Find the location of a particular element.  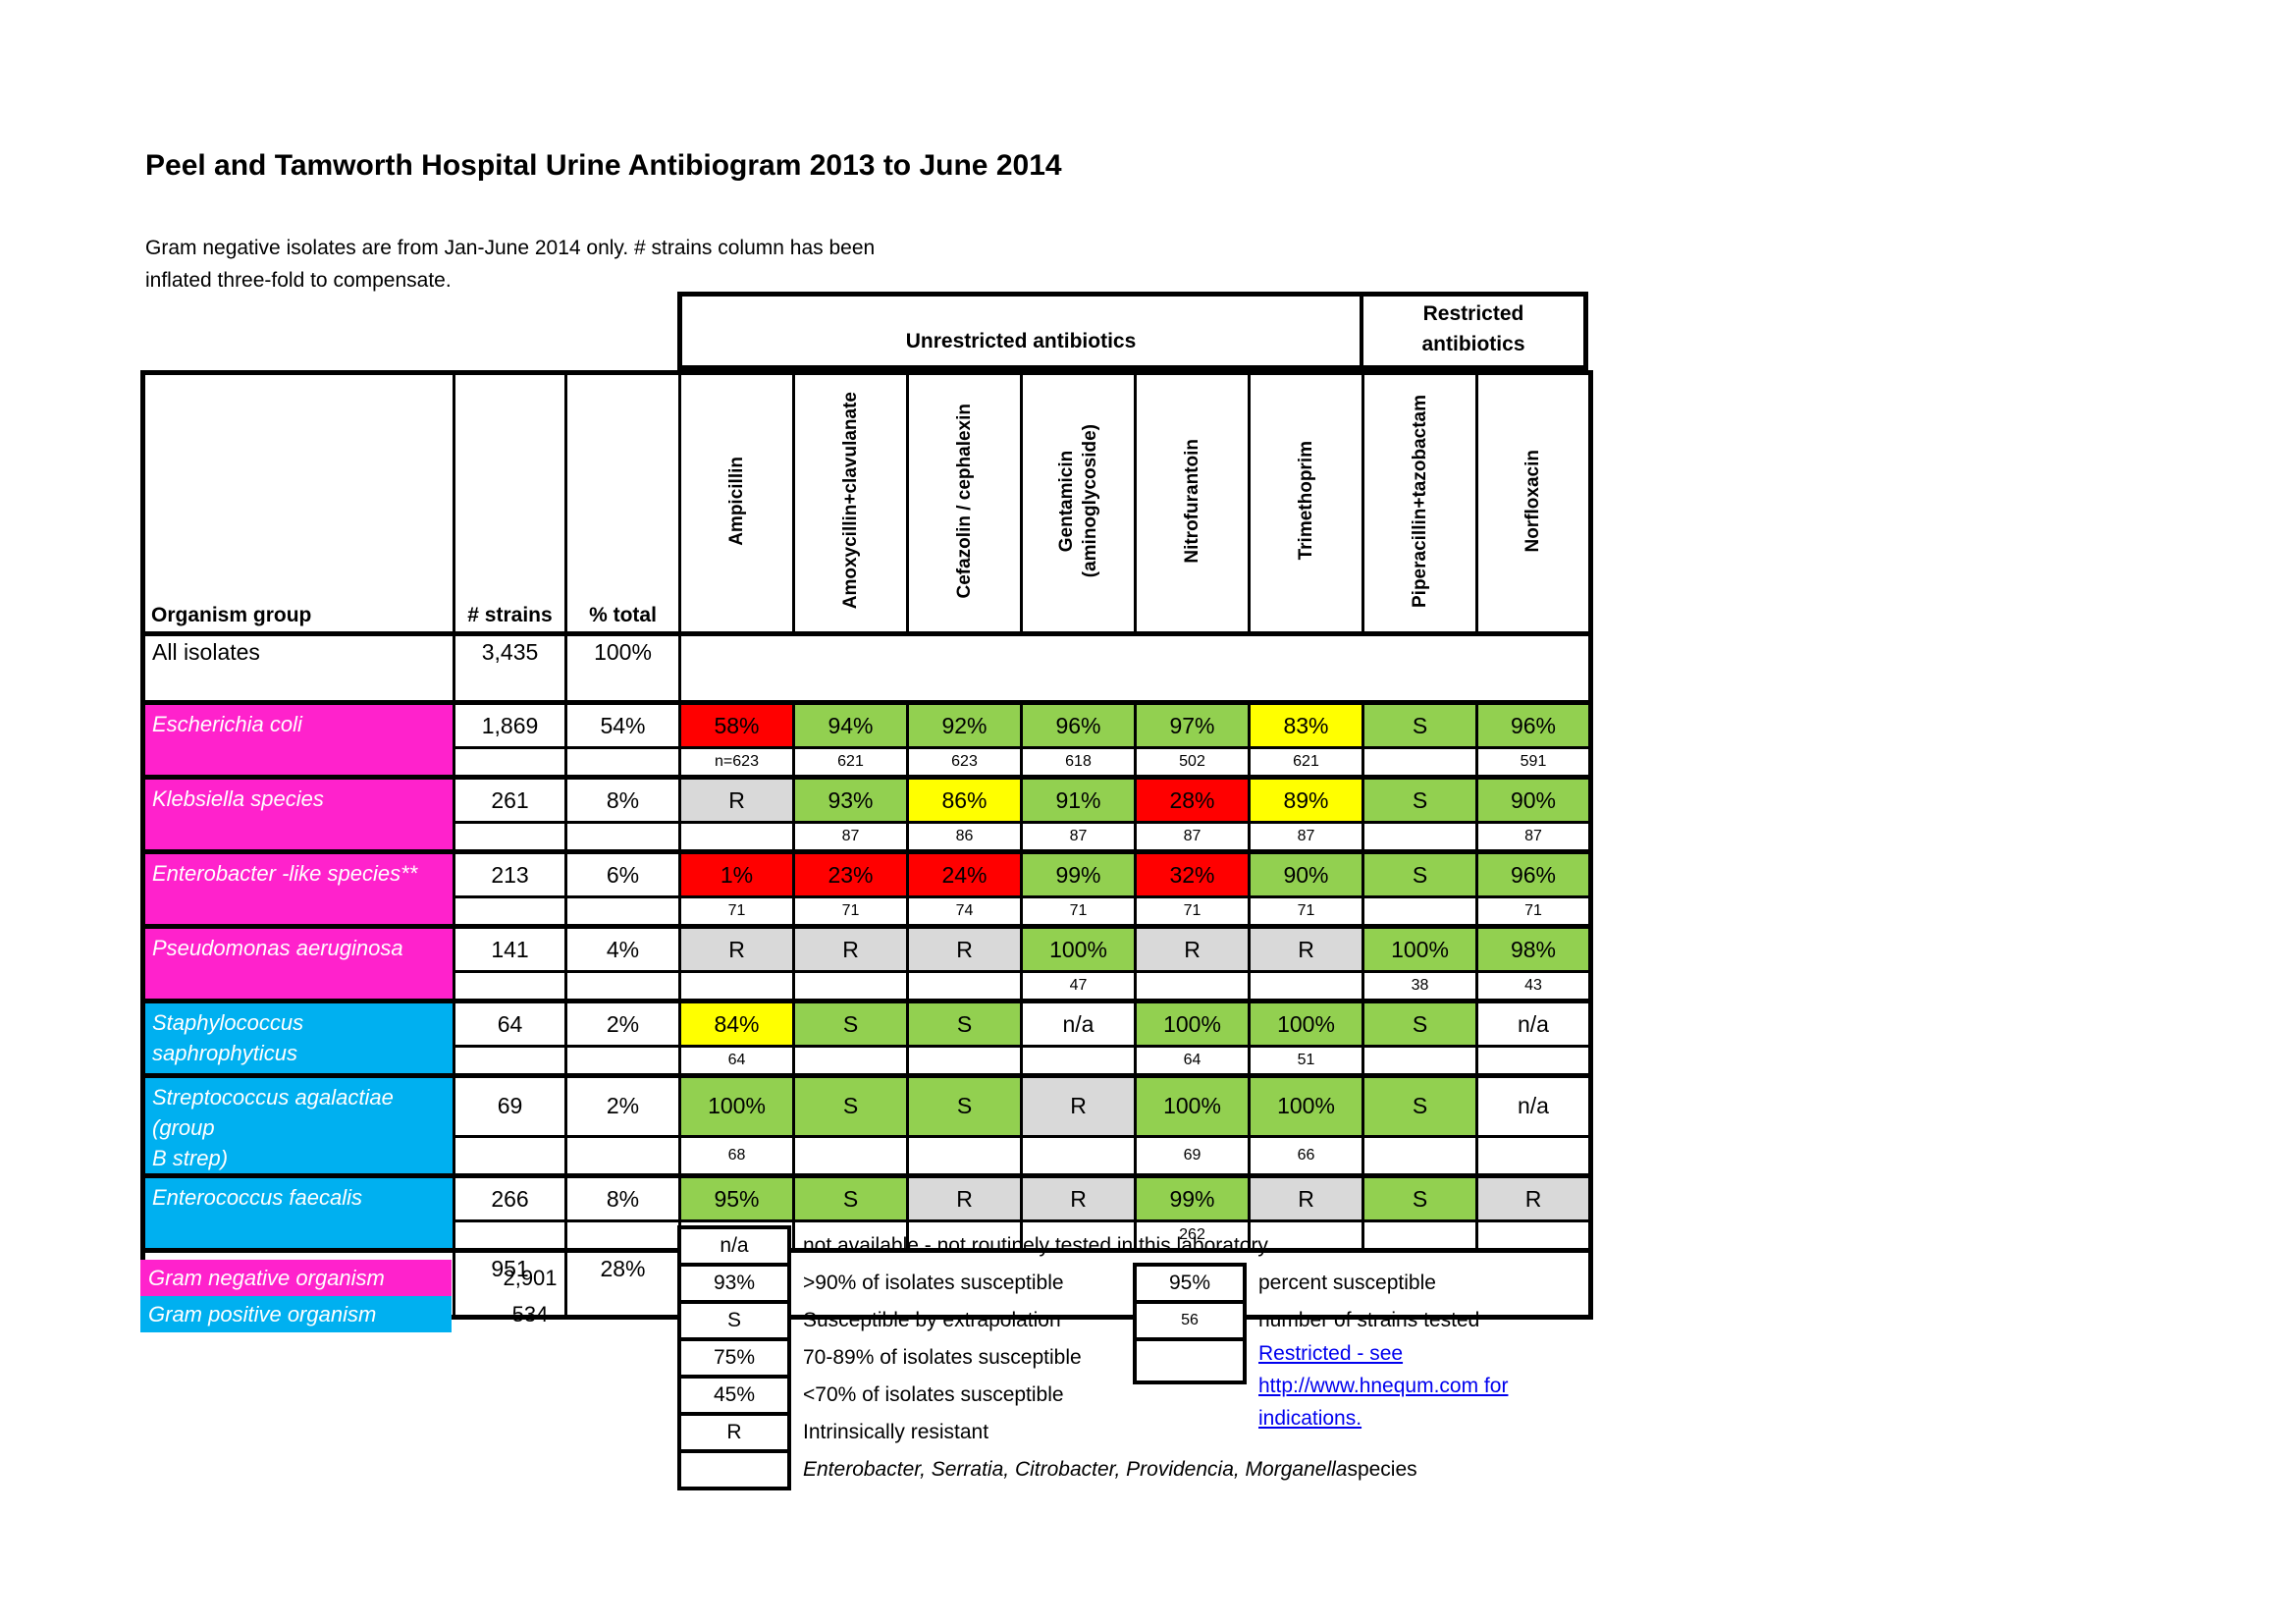

strain-count-cell: 621 is located at coordinates (851, 762).